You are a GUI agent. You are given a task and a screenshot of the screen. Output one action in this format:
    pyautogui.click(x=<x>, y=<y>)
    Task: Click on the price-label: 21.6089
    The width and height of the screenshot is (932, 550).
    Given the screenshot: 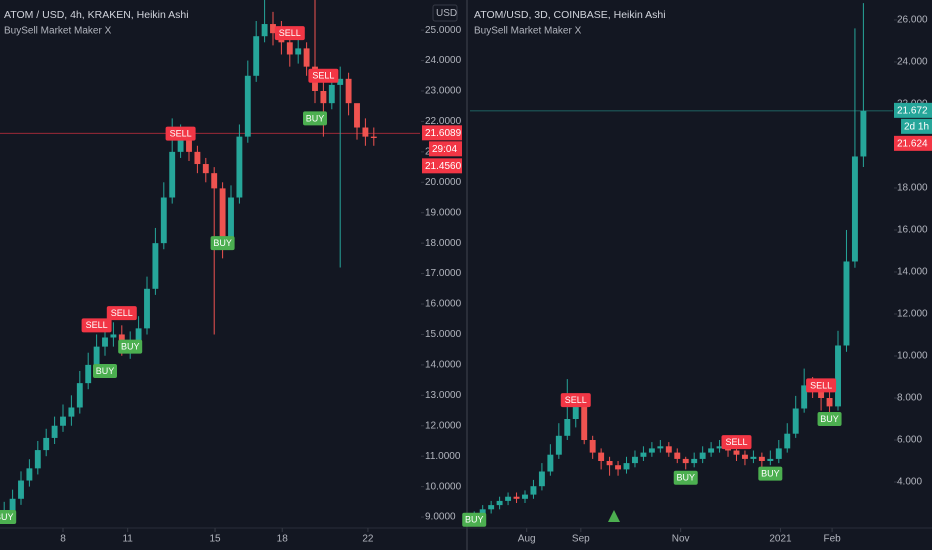 What is the action you would take?
    pyautogui.click(x=443, y=133)
    